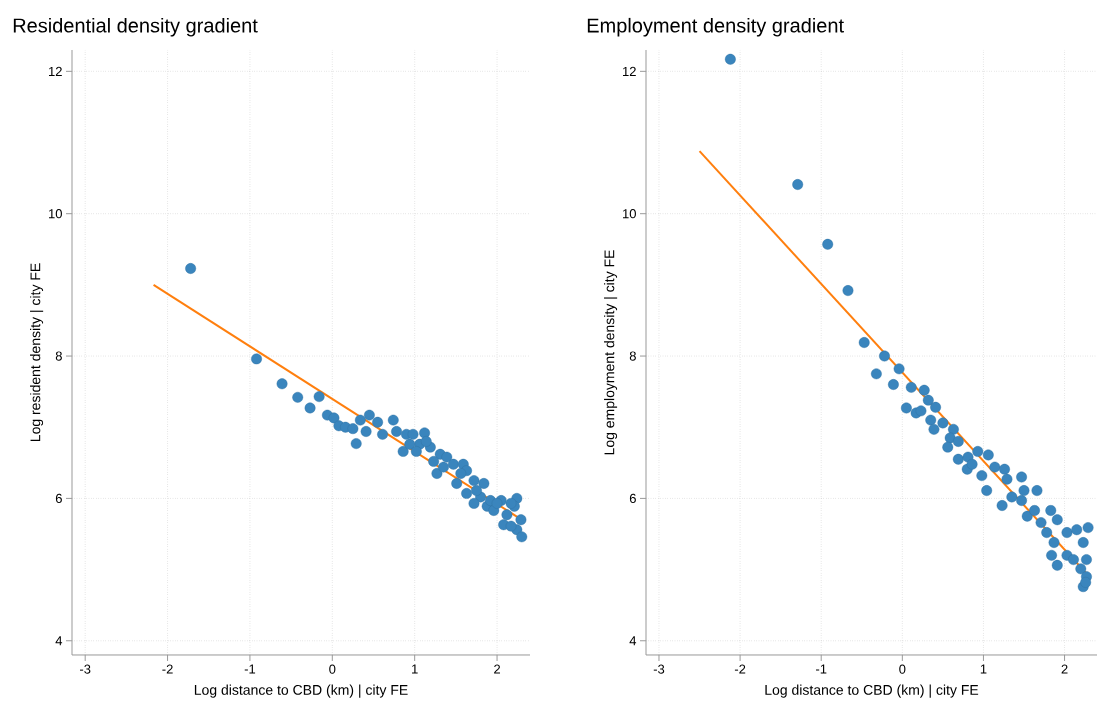 The image size is (1101, 711). I want to click on y-axis-title: Log resident density | city FE, so click(37, 352).